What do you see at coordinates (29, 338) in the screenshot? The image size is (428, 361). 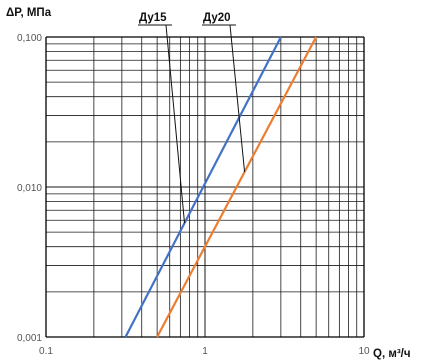 I see `y-tick-label: 0,001` at bounding box center [29, 338].